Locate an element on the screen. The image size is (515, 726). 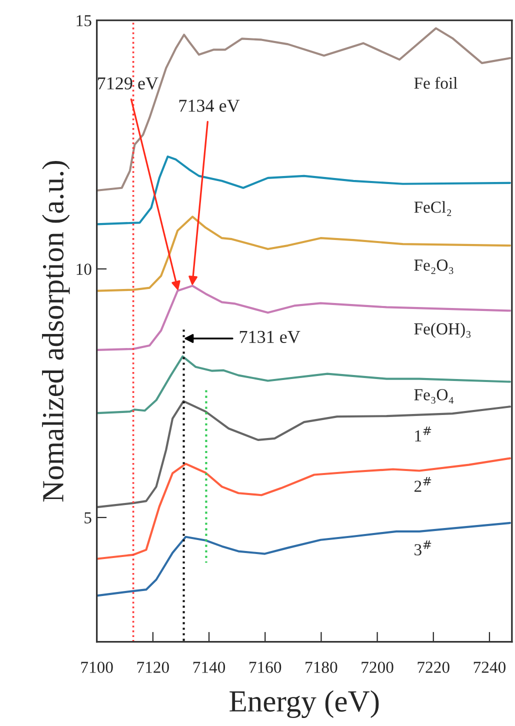
x-axis-title: Energy (eV) is located at coordinates (304, 704).